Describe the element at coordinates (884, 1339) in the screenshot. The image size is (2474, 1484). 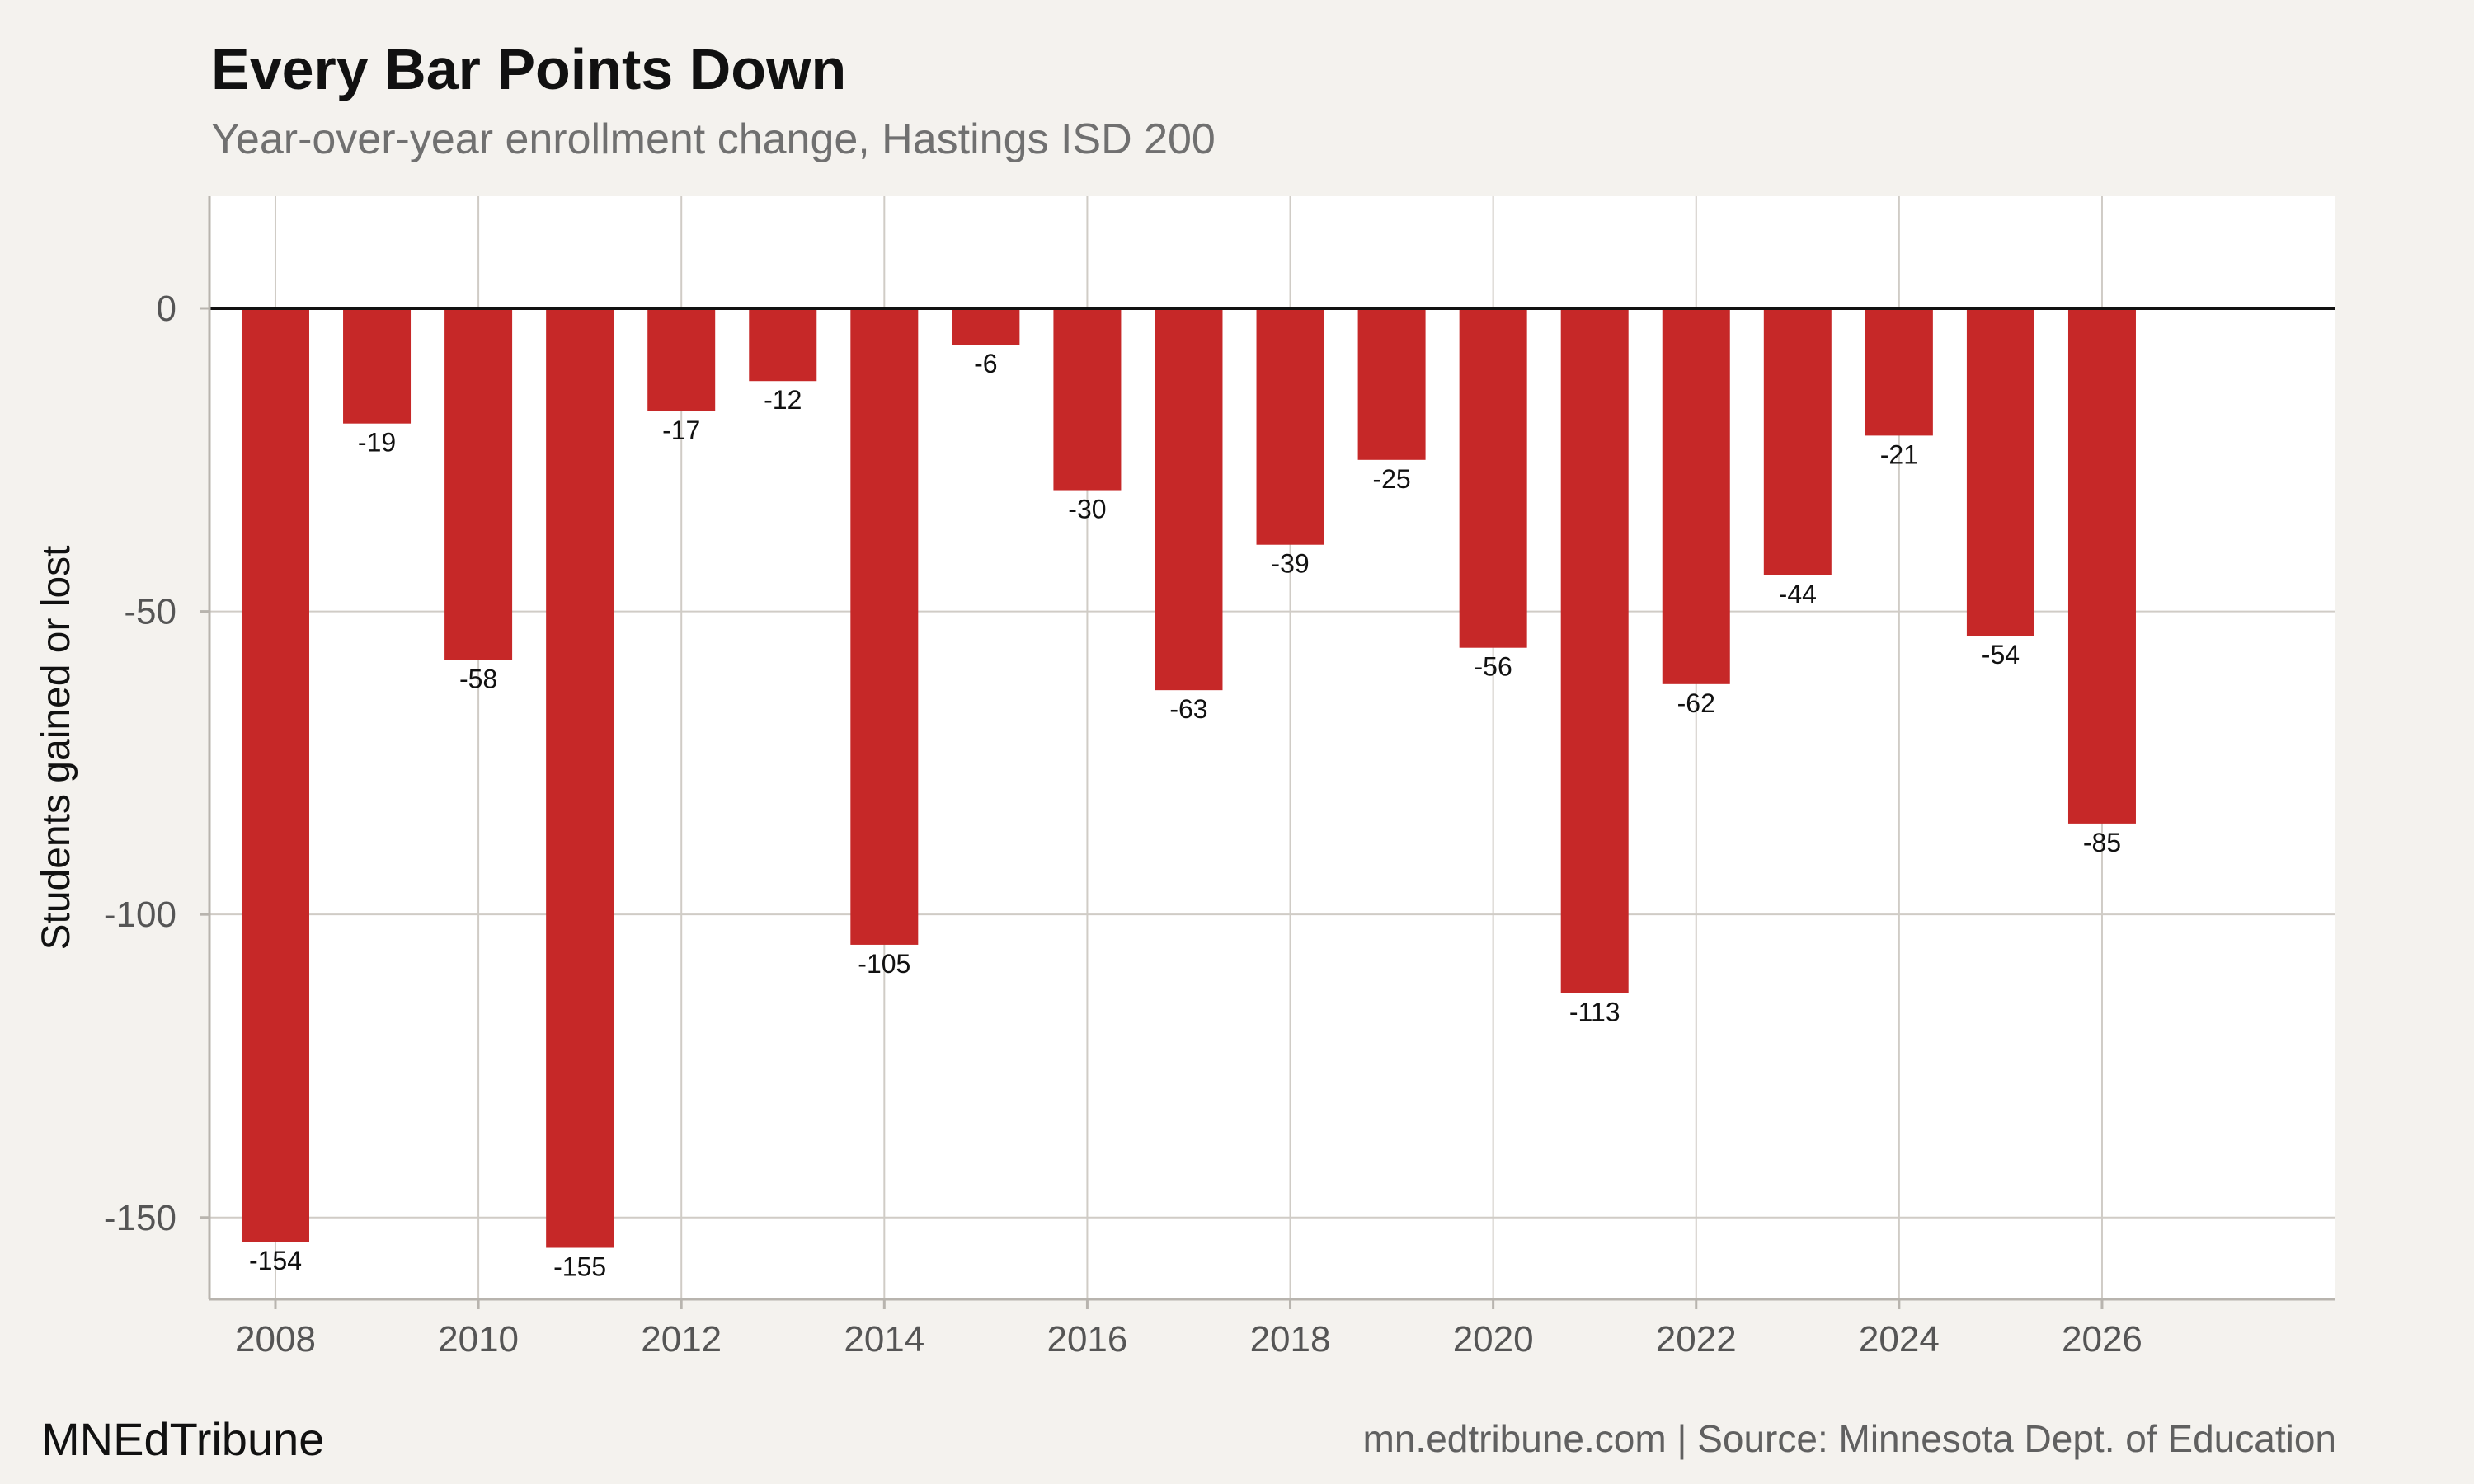
I see `x-tick-label: 2014` at that location.